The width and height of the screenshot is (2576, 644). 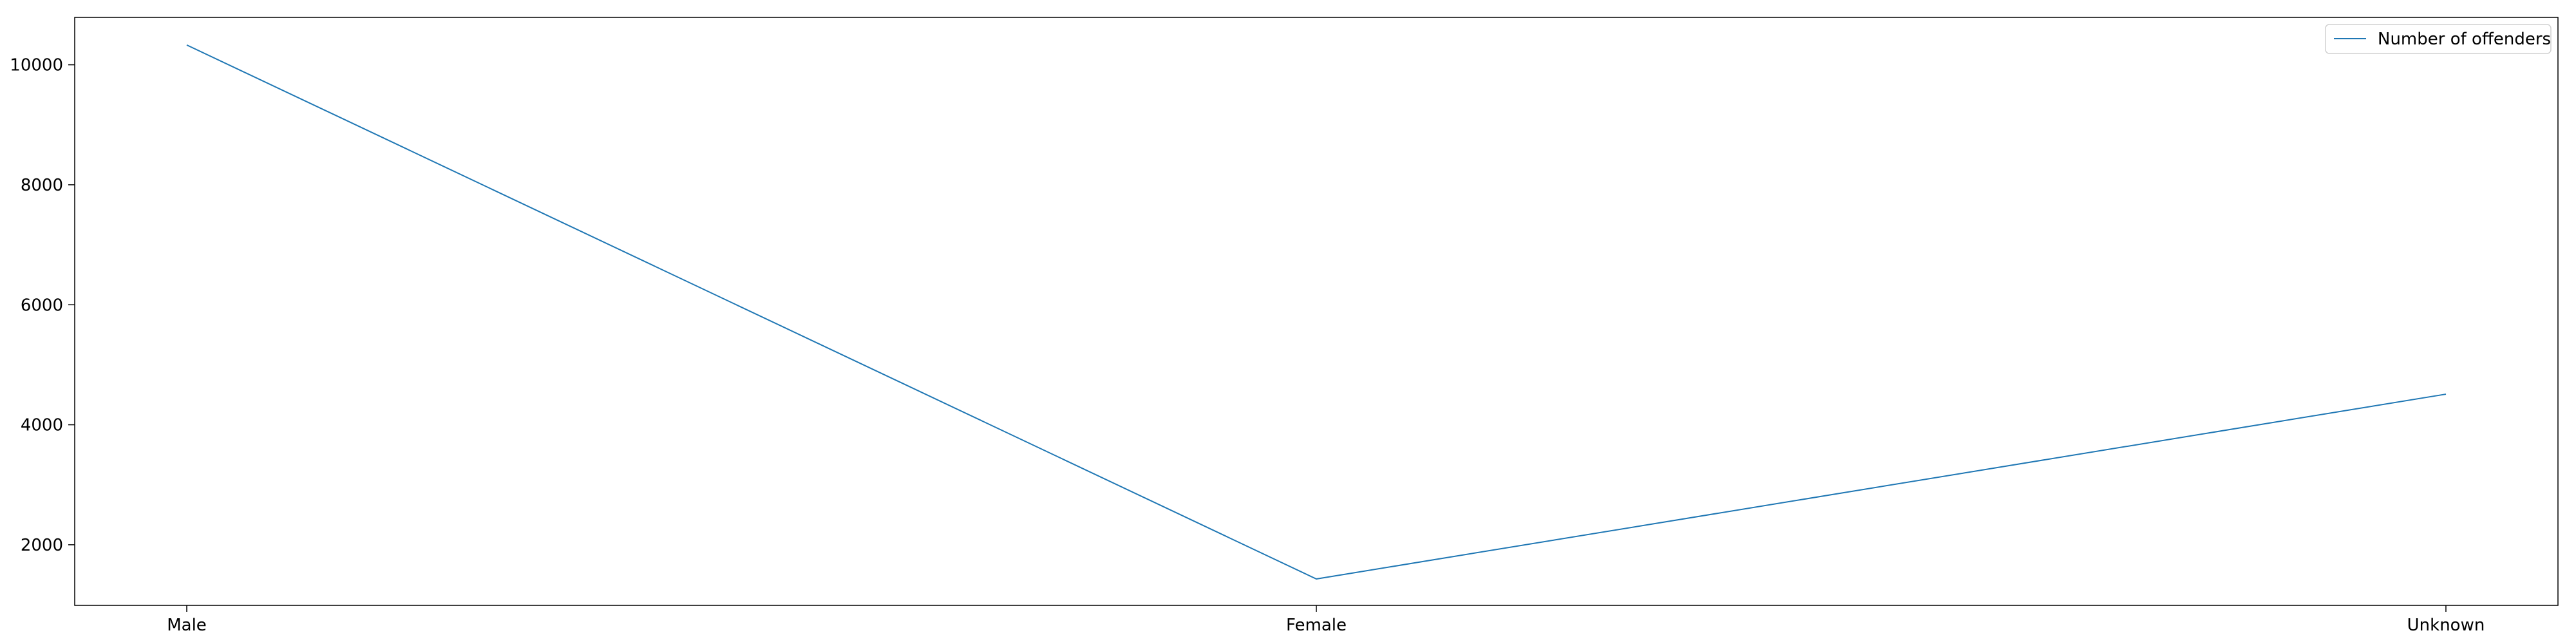 I want to click on x-axis: Male Female Unknown, so click(x=1326, y=620).